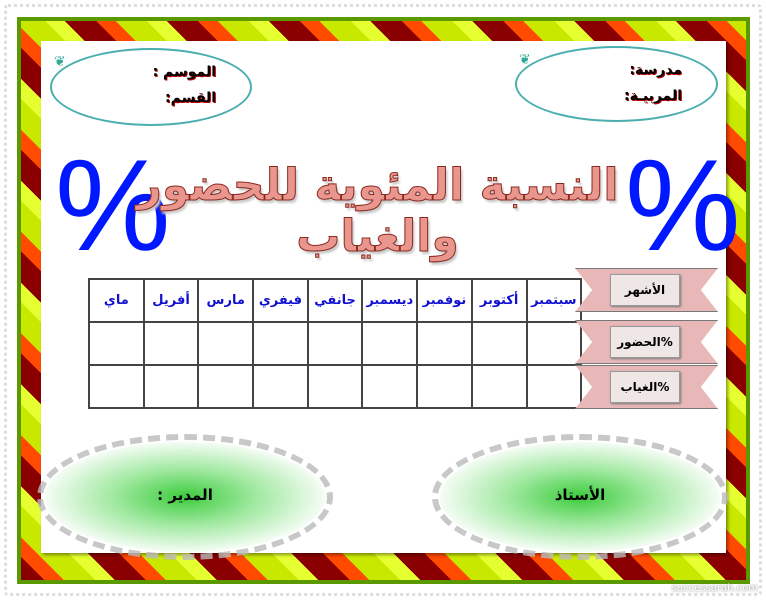 The height and width of the screenshot is (600, 766). I want to click on month-cell: جانفي, so click(335, 300).